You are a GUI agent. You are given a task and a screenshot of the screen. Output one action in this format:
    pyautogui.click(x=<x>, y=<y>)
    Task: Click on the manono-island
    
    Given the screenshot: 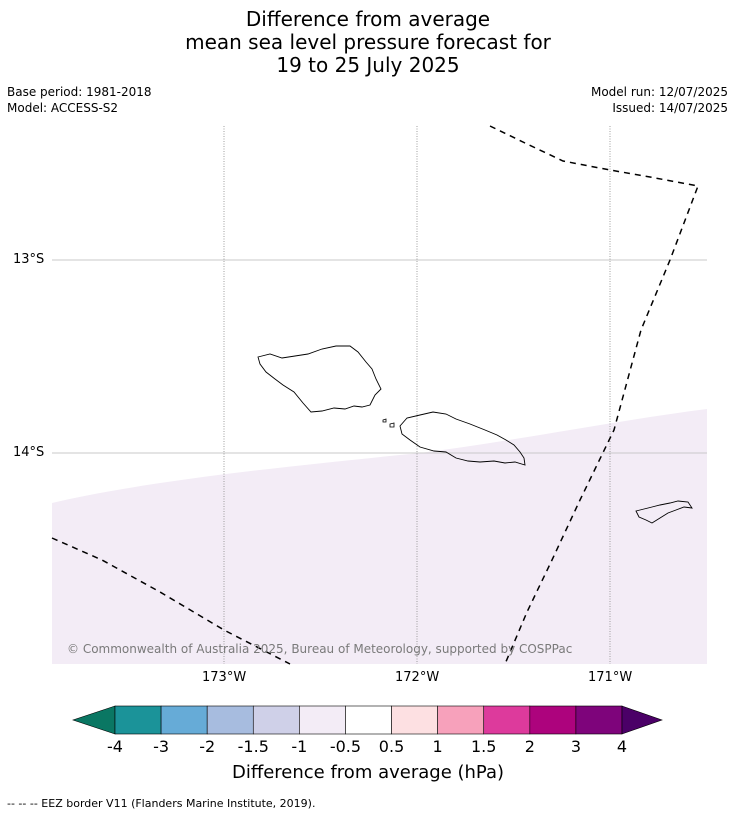 What is the action you would take?
    pyautogui.click(x=392, y=425)
    